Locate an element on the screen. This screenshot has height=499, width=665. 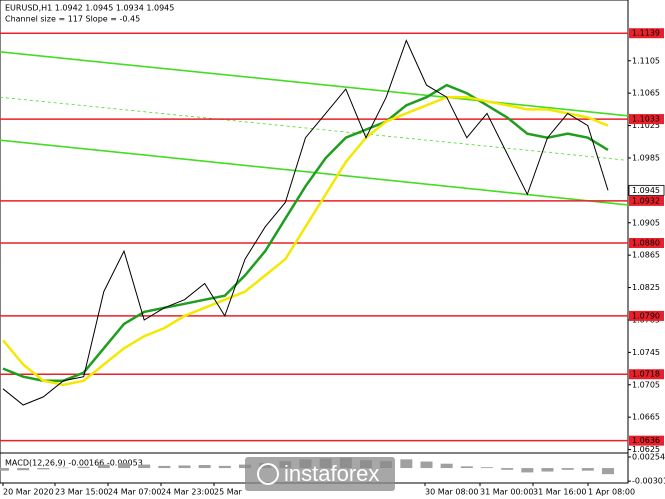
watermark-logo is located at coordinates (268, 474).